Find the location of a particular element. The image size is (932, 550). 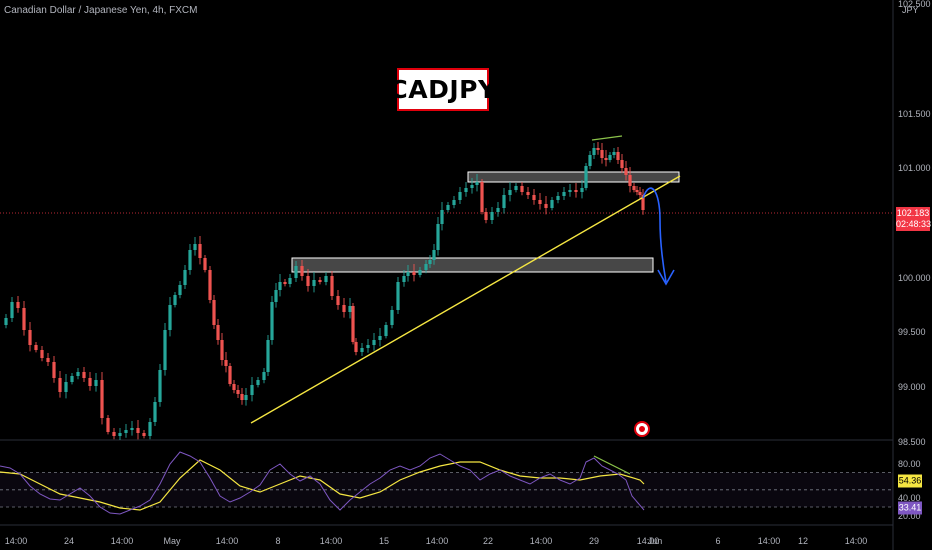

time-label: 29 is located at coordinates (594, 541).